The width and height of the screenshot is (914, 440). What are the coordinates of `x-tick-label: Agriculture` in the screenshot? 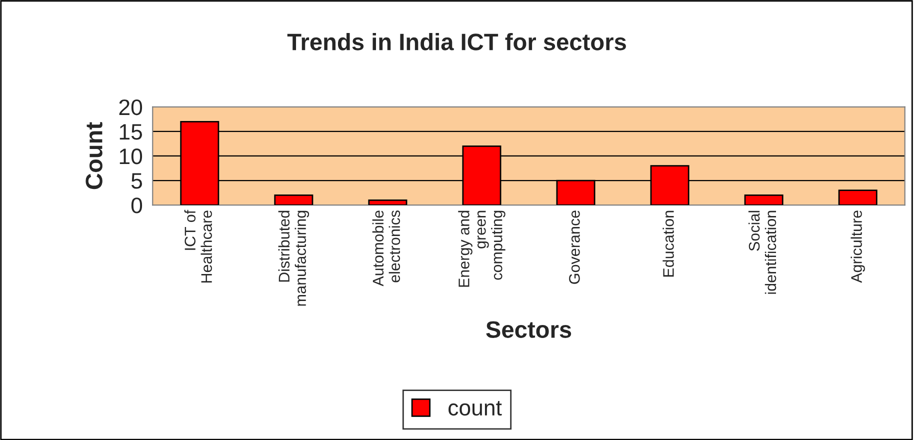 It's located at (857, 246).